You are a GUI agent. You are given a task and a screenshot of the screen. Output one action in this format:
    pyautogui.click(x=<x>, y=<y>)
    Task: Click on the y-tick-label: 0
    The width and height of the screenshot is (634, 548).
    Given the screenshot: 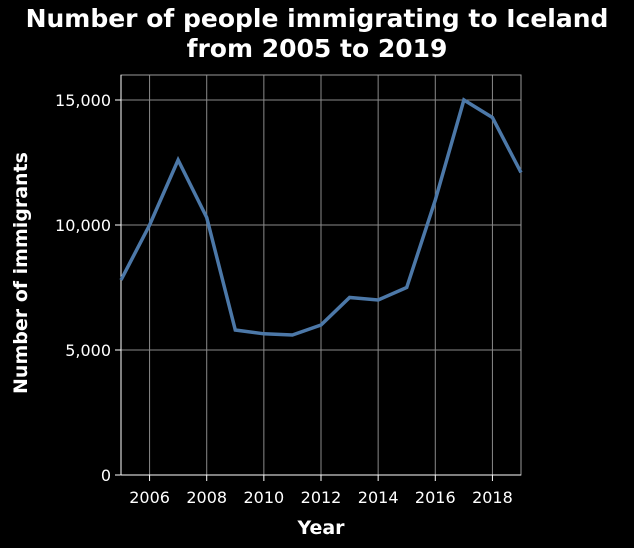 What is the action you would take?
    pyautogui.click(x=106, y=475)
    